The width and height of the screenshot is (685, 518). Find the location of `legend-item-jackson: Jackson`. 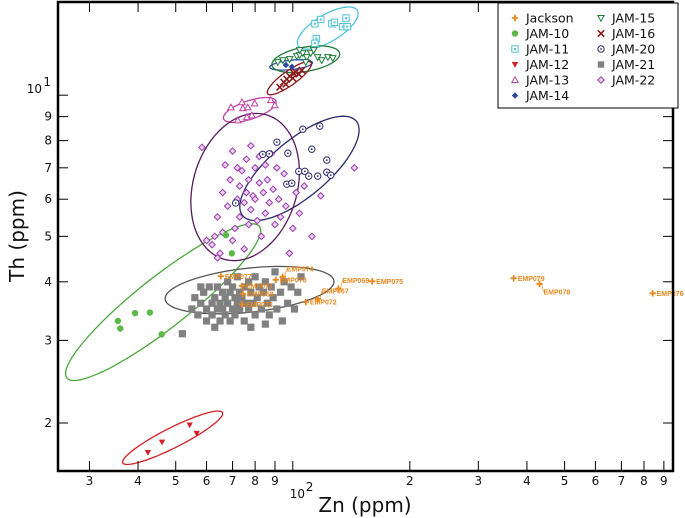

legend-item-jackson: Jackson is located at coordinates (542, 18).